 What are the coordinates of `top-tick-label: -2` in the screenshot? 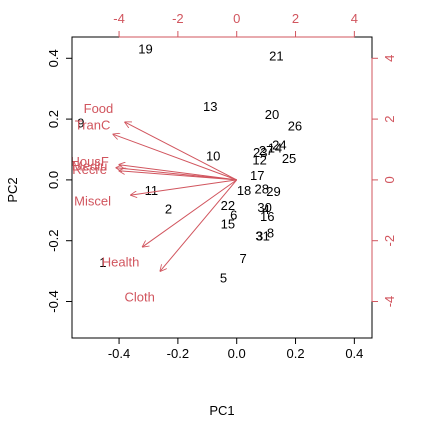 It's located at (178, 18).